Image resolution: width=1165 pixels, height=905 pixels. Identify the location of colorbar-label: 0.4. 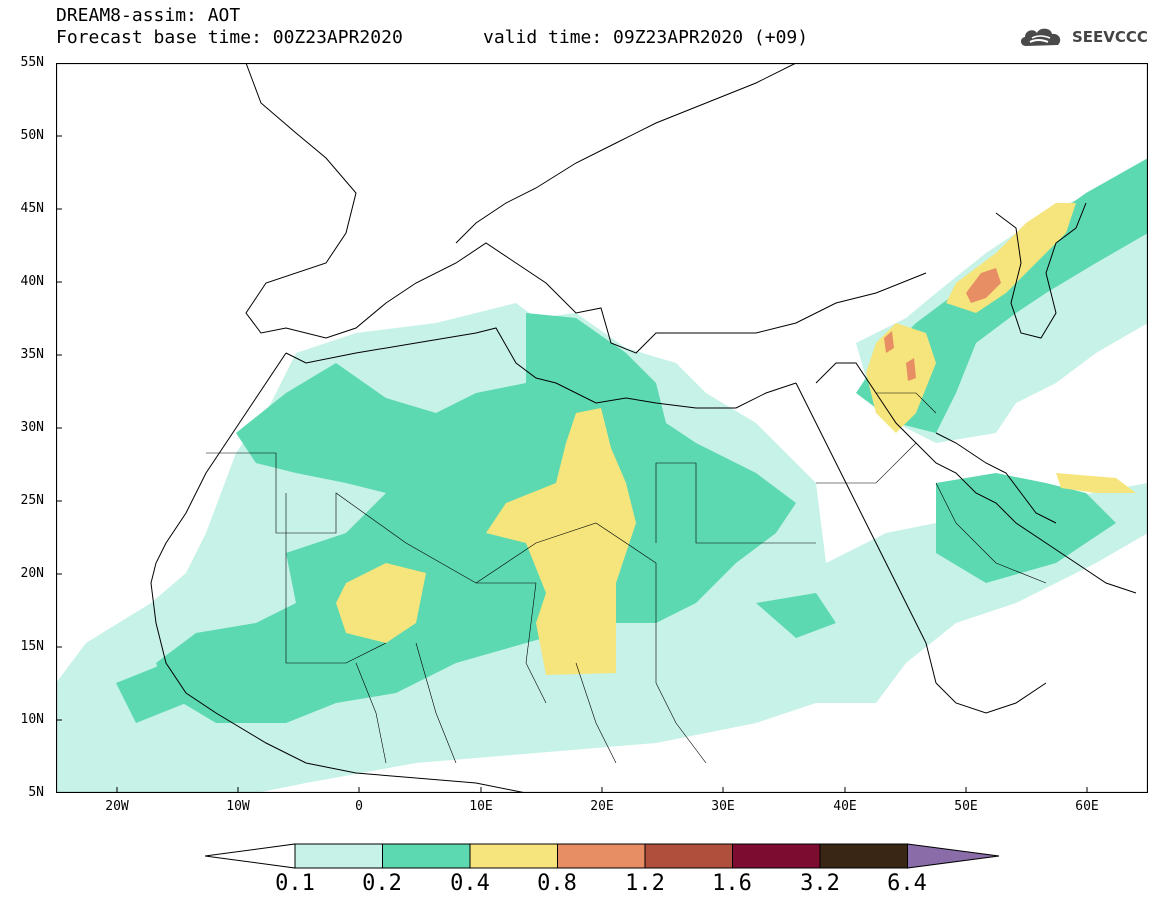
(470, 883).